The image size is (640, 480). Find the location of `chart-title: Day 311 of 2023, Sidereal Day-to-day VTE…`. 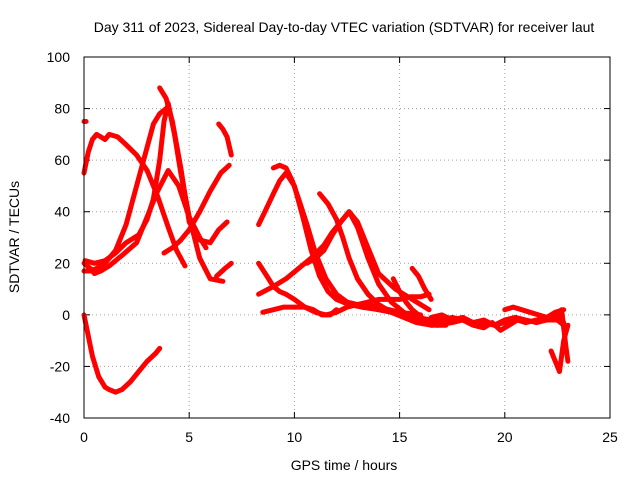

chart-title: Day 311 of 2023, Sidereal Day-to-day VTE… is located at coordinates (344, 27).